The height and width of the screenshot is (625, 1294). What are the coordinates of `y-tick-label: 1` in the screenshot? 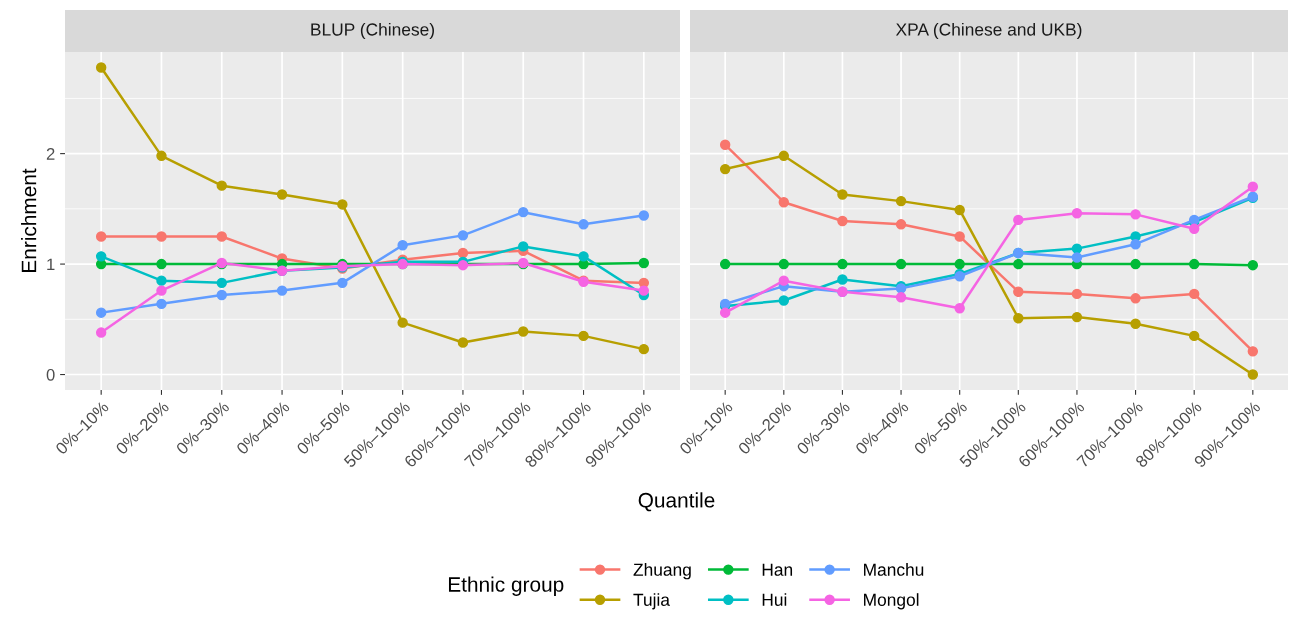 It's located at (51, 264).